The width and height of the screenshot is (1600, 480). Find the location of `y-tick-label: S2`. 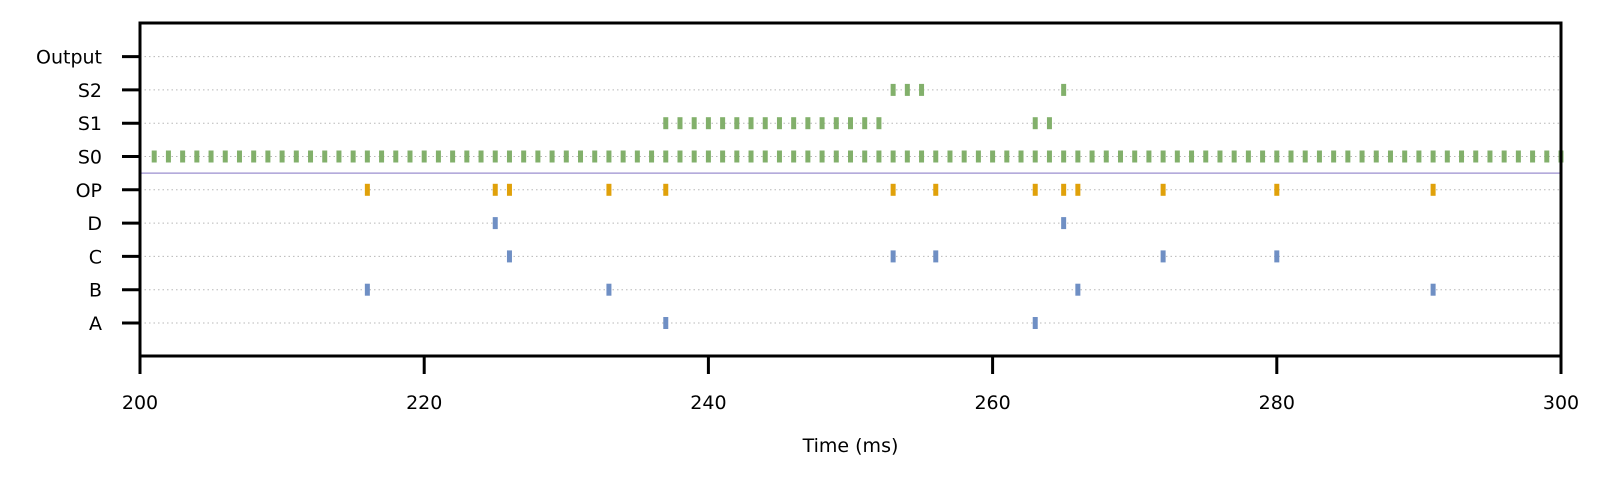

y-tick-label: S2 is located at coordinates (90, 91).